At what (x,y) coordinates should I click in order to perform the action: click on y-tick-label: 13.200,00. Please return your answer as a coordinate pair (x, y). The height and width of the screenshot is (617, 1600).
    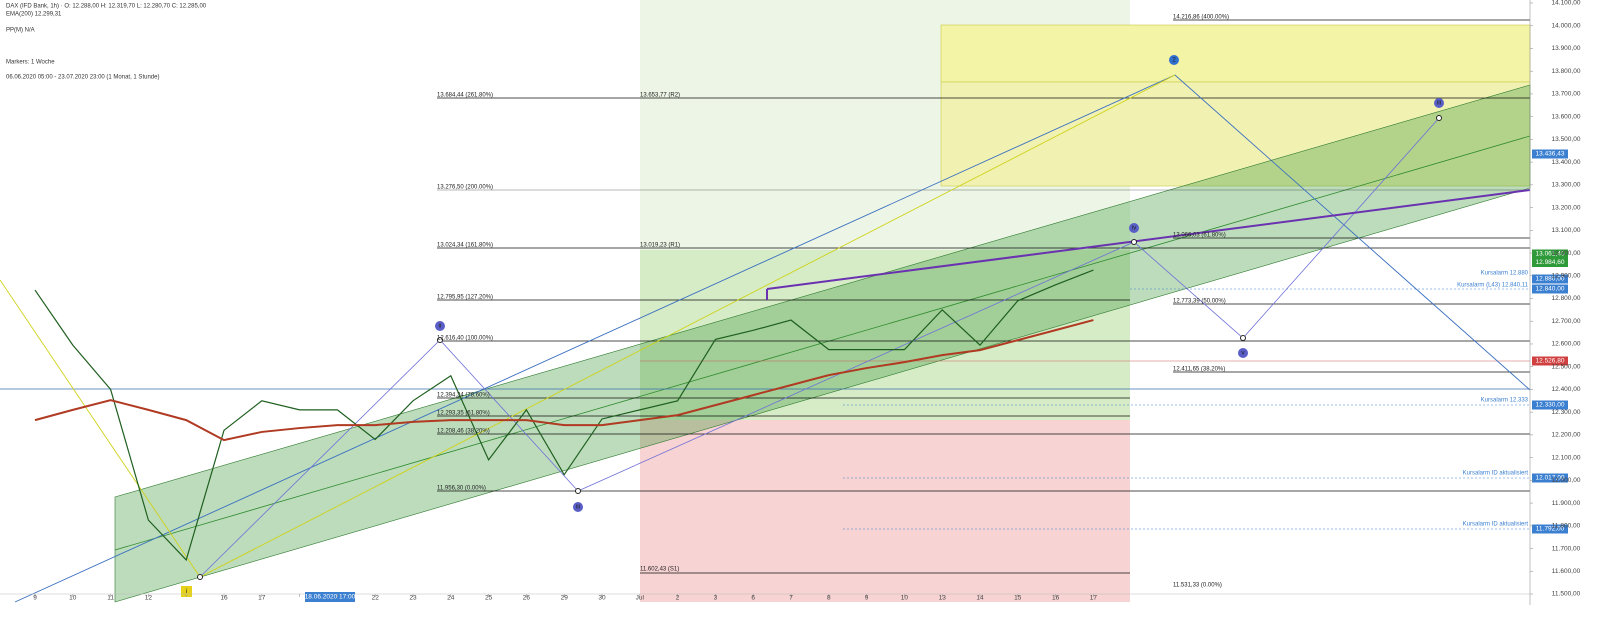
    Looking at the image, I should click on (1566, 207).